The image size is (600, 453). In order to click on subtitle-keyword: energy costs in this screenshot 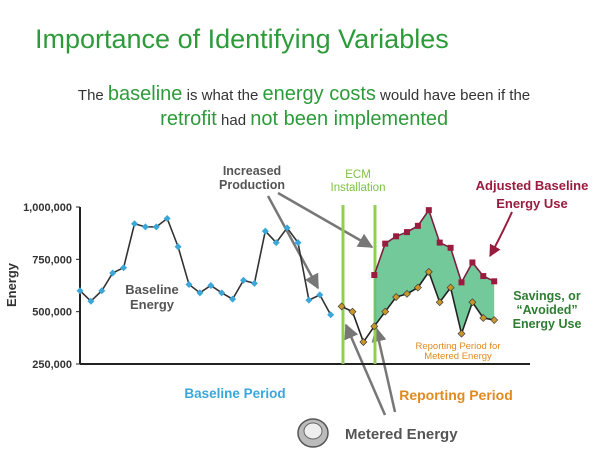, I will do `click(318, 94)`.